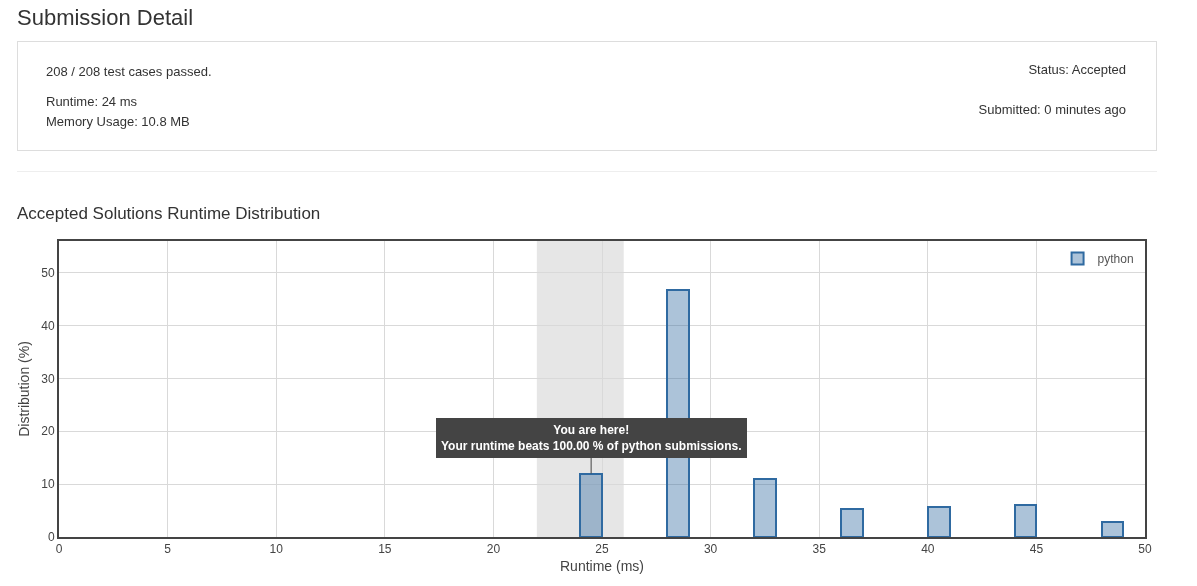 The height and width of the screenshot is (586, 1197). Describe the element at coordinates (48, 325) in the screenshot. I see `y-tick-label: 40` at that location.